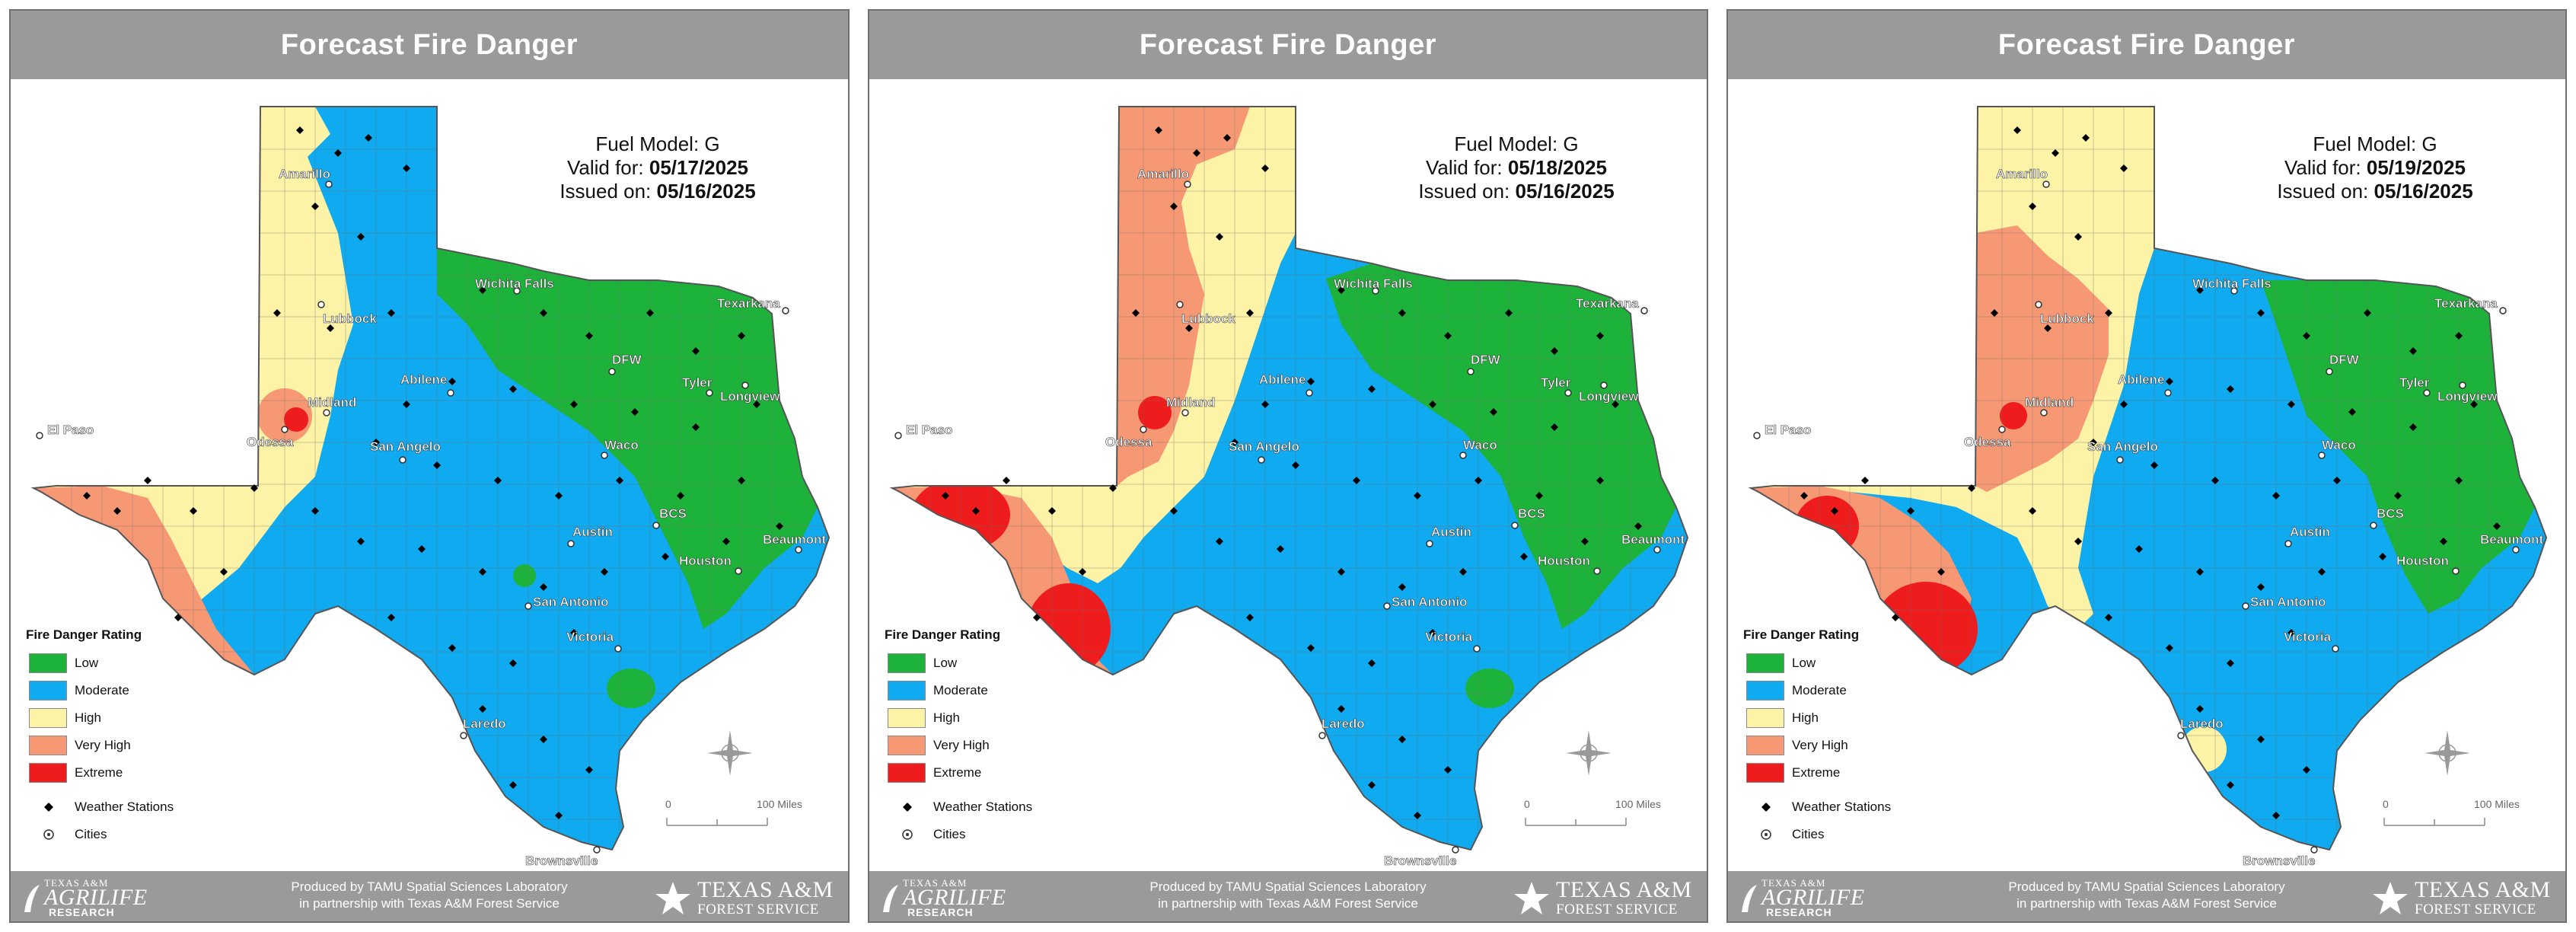 Image resolution: width=2576 pixels, height=932 pixels. What do you see at coordinates (955, 897) in the screenshot?
I see `agrilife-main: AGRILIFE` at bounding box center [955, 897].